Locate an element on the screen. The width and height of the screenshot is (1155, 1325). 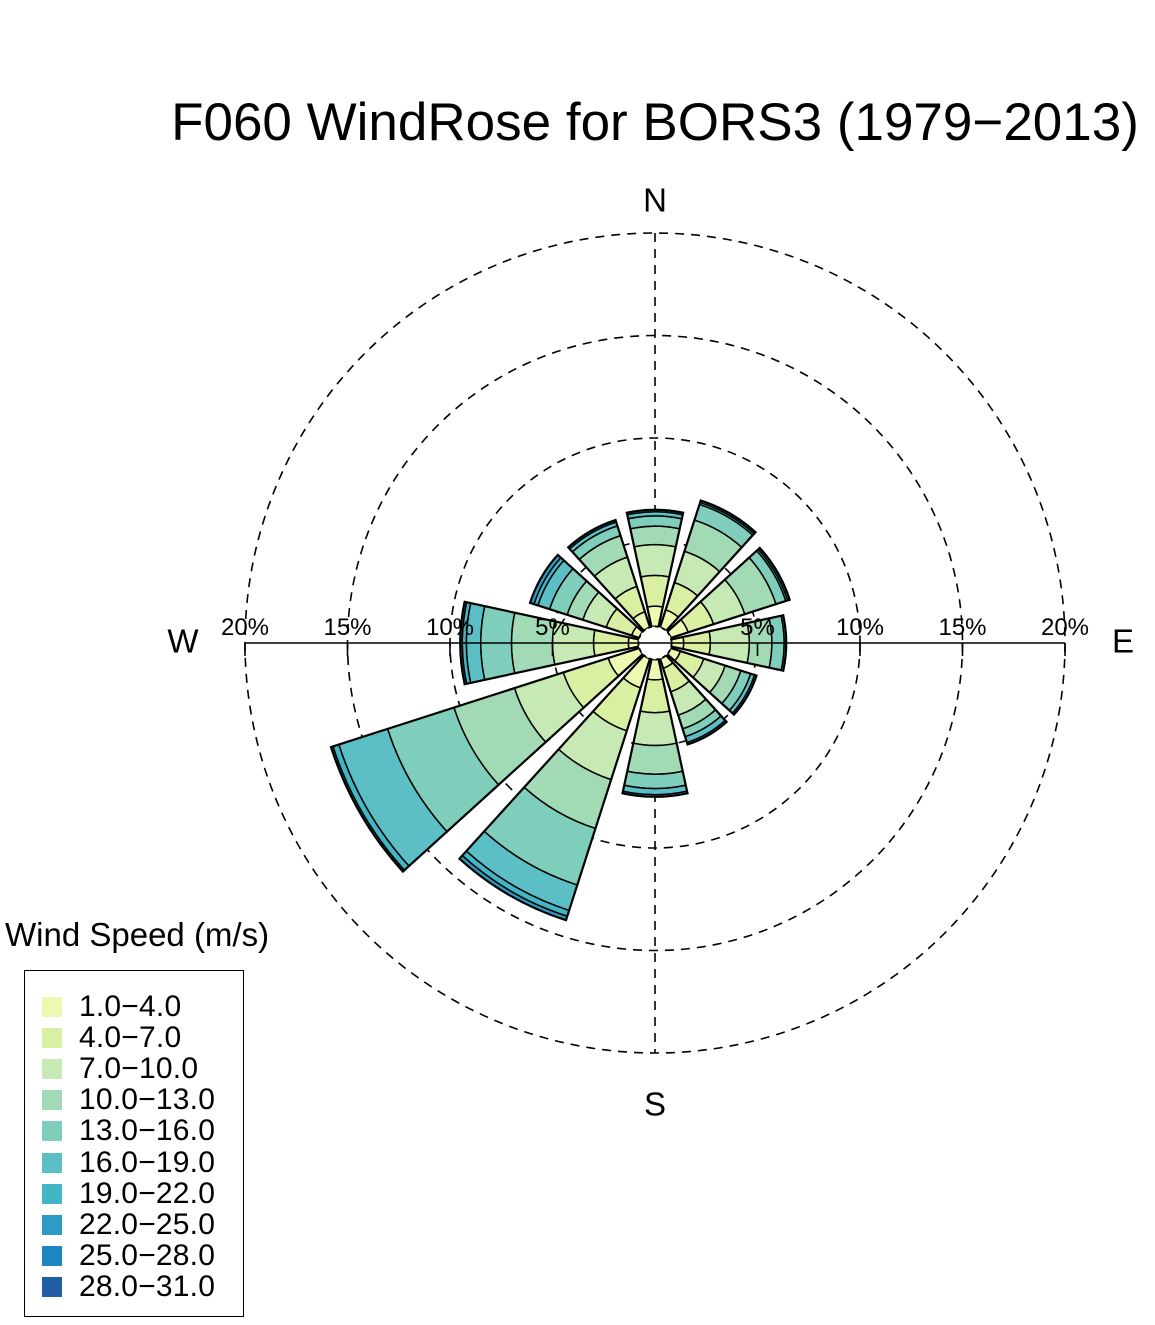
legend-item: 13.0−16.0 is located at coordinates (129, 1131).